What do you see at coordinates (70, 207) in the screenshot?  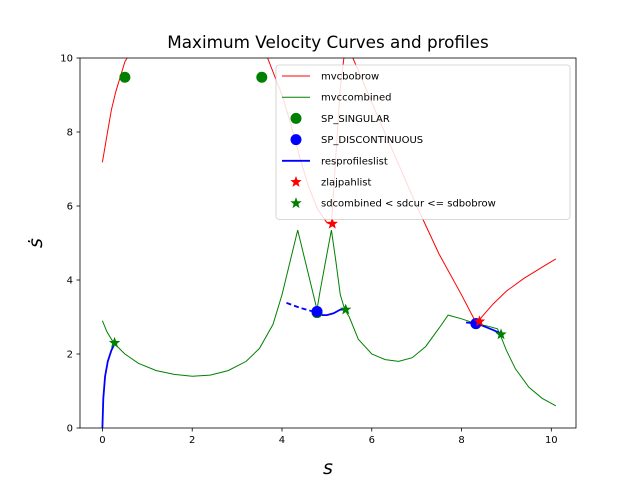 I see `y-tick-label-3: 6` at bounding box center [70, 207].